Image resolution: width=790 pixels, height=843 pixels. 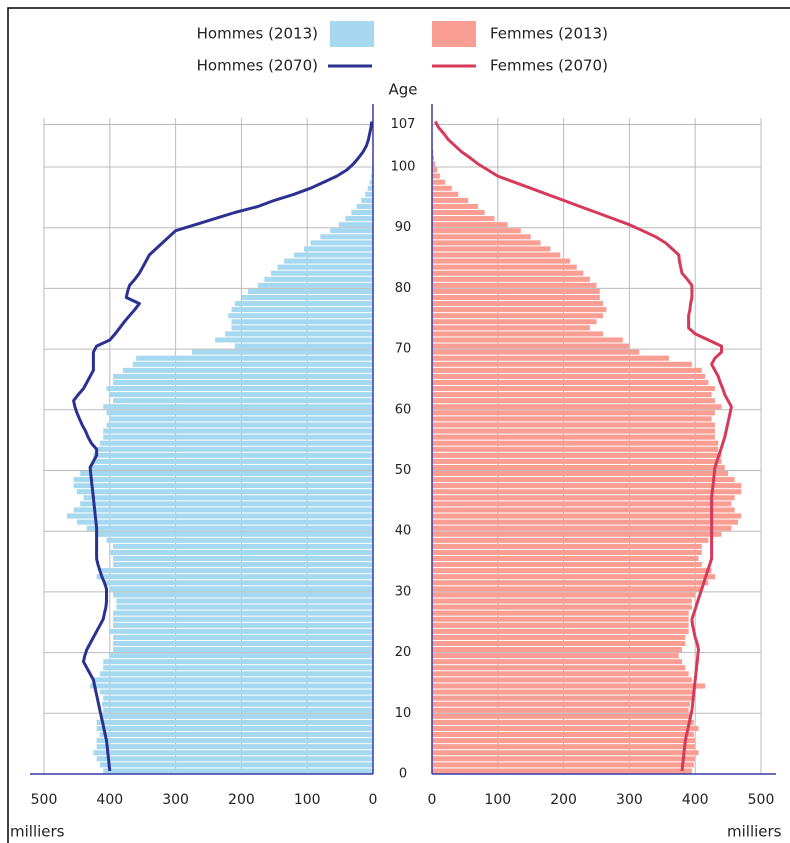 I want to click on y-axis-label: Age, so click(x=402, y=90).